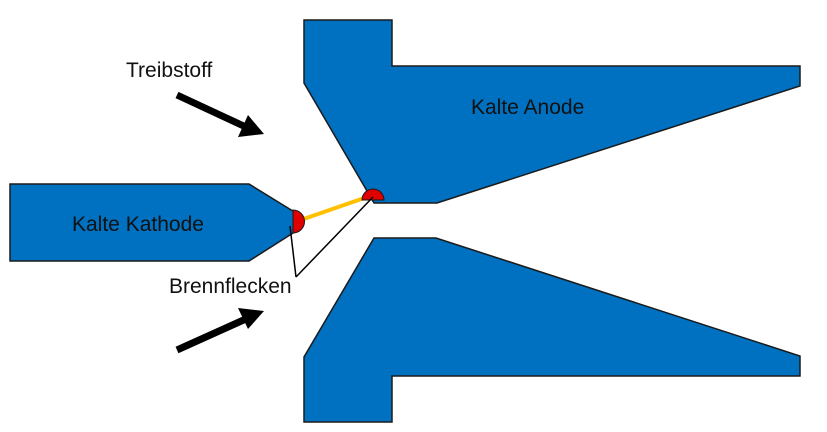 The width and height of the screenshot is (827, 432). What do you see at coordinates (293, 251) in the screenshot?
I see `hot-spot-pointer-cathode` at bounding box center [293, 251].